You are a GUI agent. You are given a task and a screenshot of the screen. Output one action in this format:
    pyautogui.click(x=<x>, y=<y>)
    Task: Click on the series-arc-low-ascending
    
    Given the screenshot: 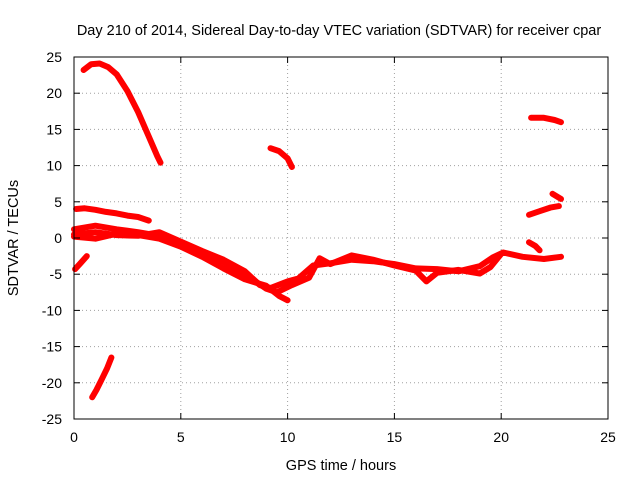 What is the action you would take?
    pyautogui.click(x=102, y=377)
    